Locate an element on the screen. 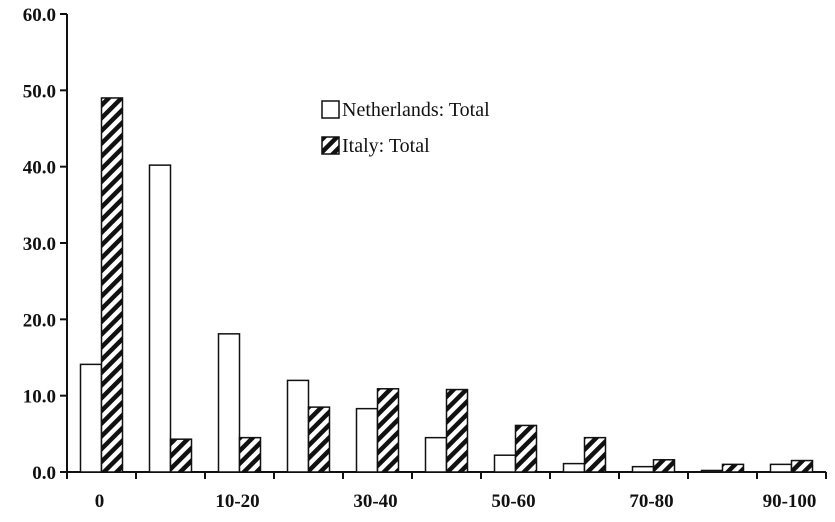 This screenshot has width=835, height=522. x-tick-label: 10-20 is located at coordinates (237, 501).